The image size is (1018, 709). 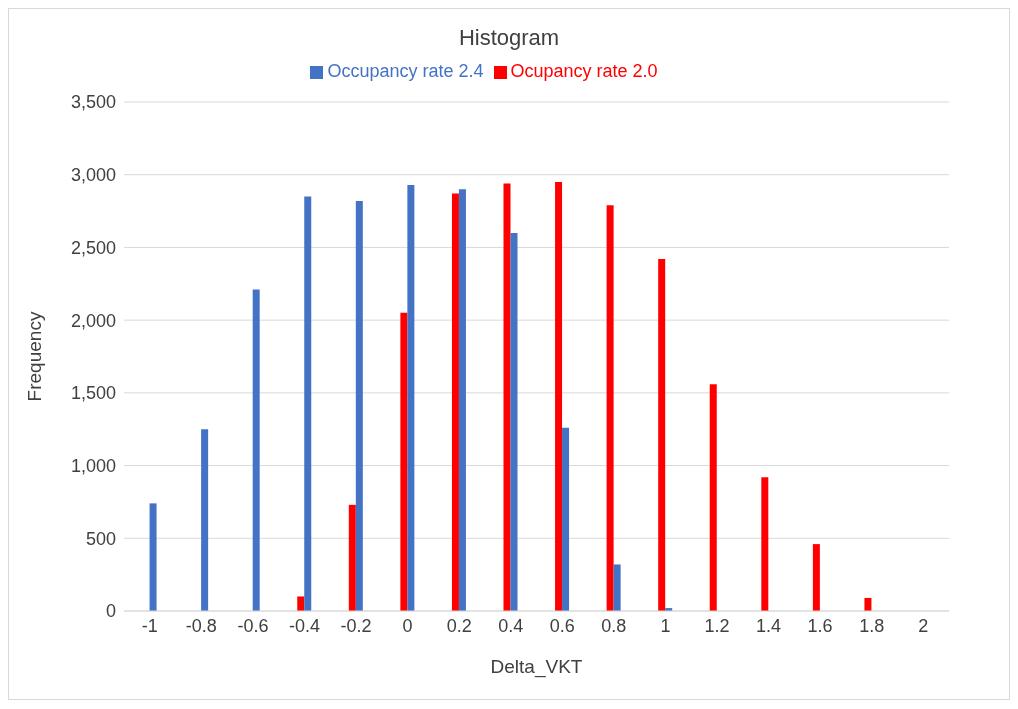 I want to click on x-tick-label: 1.2, so click(x=717, y=625).